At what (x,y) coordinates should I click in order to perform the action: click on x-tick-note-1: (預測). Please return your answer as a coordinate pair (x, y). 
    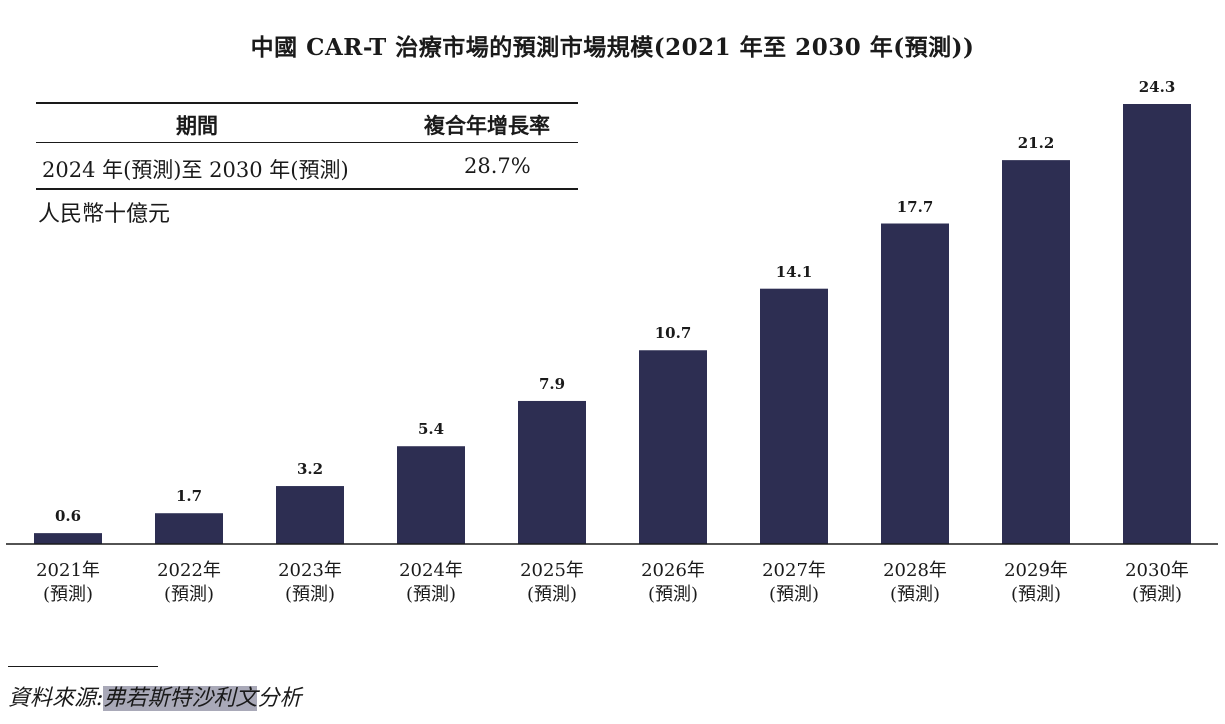
    Looking at the image, I should click on (189, 594).